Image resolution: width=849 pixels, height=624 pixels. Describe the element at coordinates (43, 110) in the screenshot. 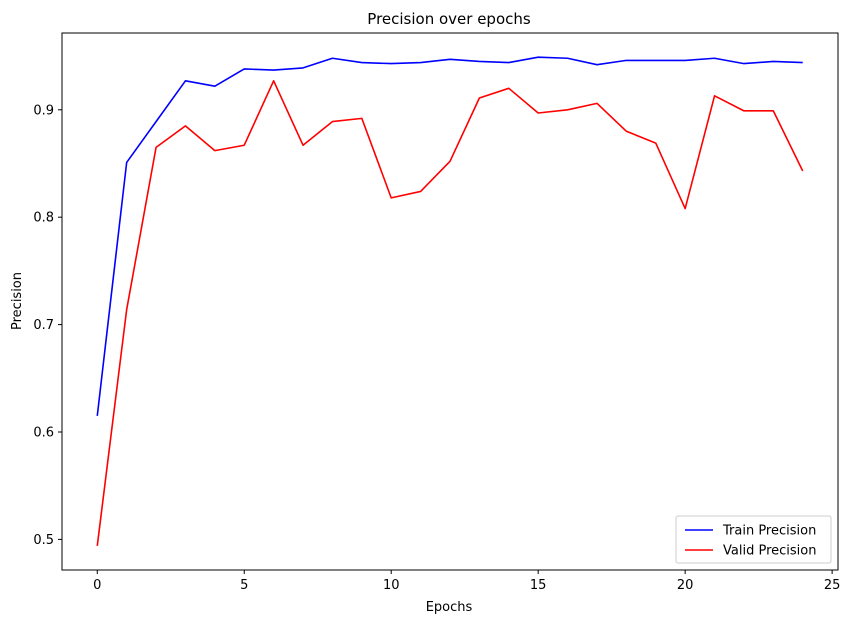

I see `y-tick-label: 0.9` at that location.